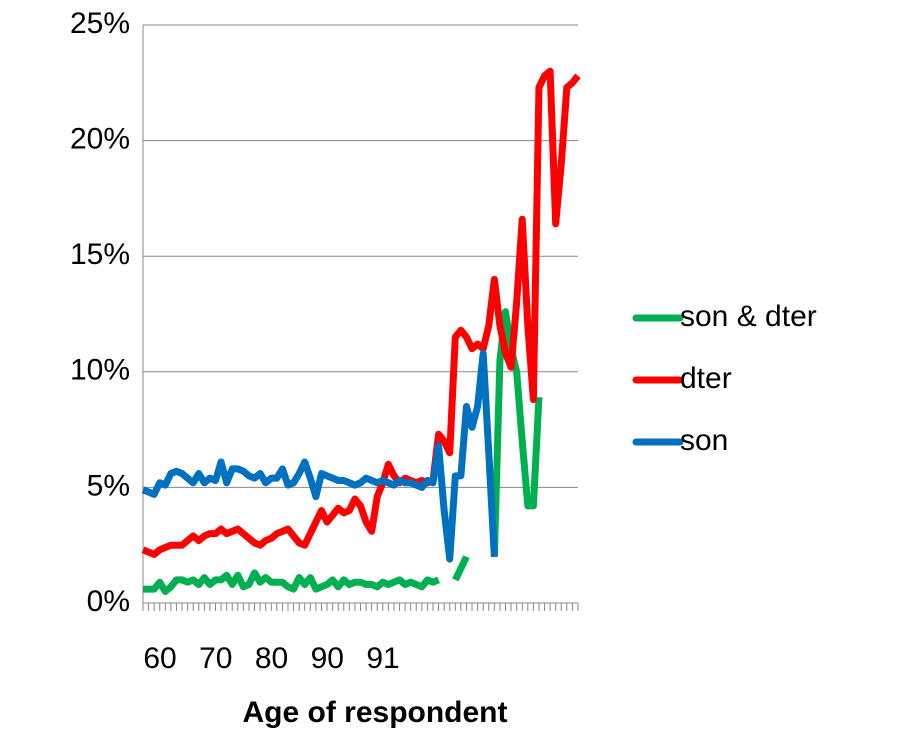 This screenshot has height=734, width=898. I want to click on legend-label: dter, so click(706, 378).